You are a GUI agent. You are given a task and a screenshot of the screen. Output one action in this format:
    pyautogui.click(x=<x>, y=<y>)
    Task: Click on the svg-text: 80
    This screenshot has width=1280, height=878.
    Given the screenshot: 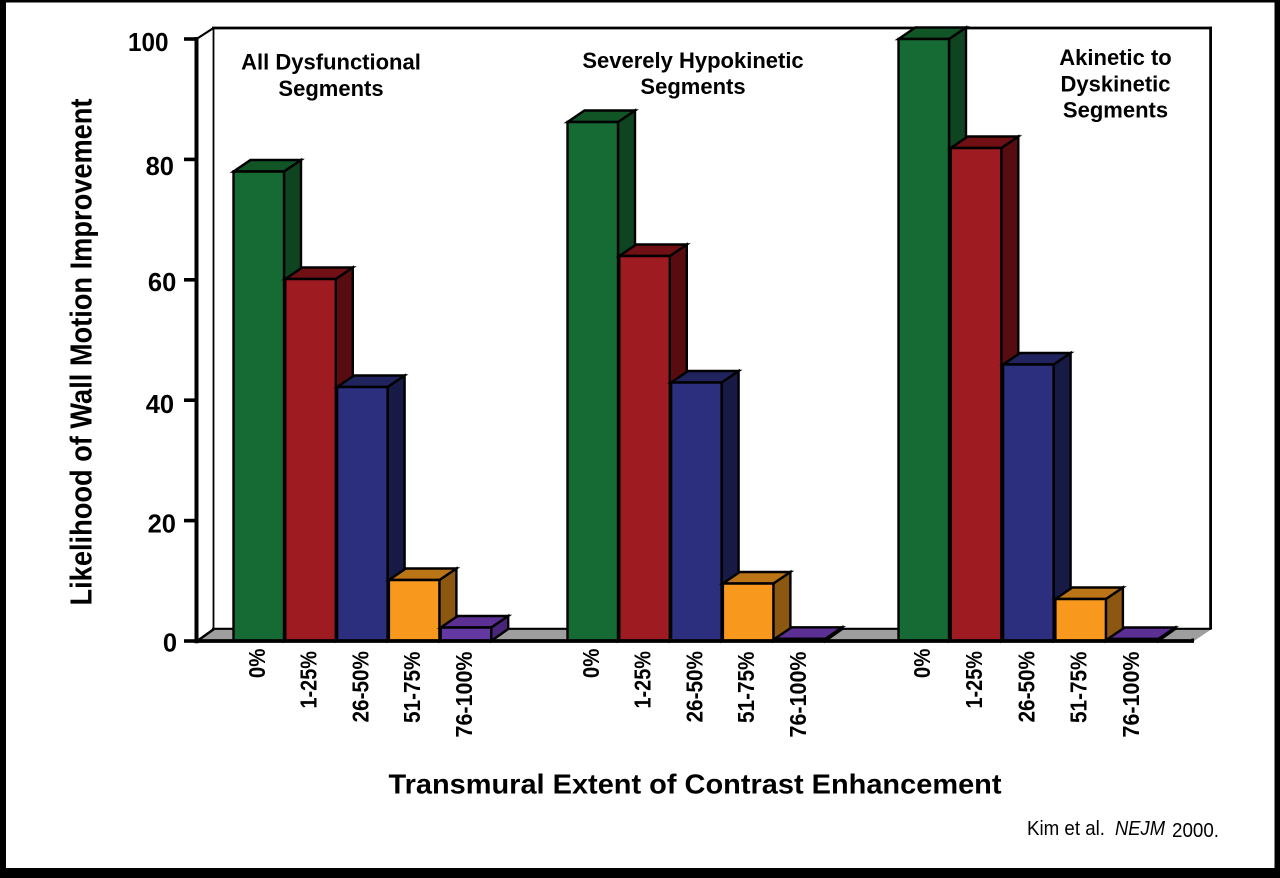 What is the action you would take?
    pyautogui.click(x=160, y=167)
    